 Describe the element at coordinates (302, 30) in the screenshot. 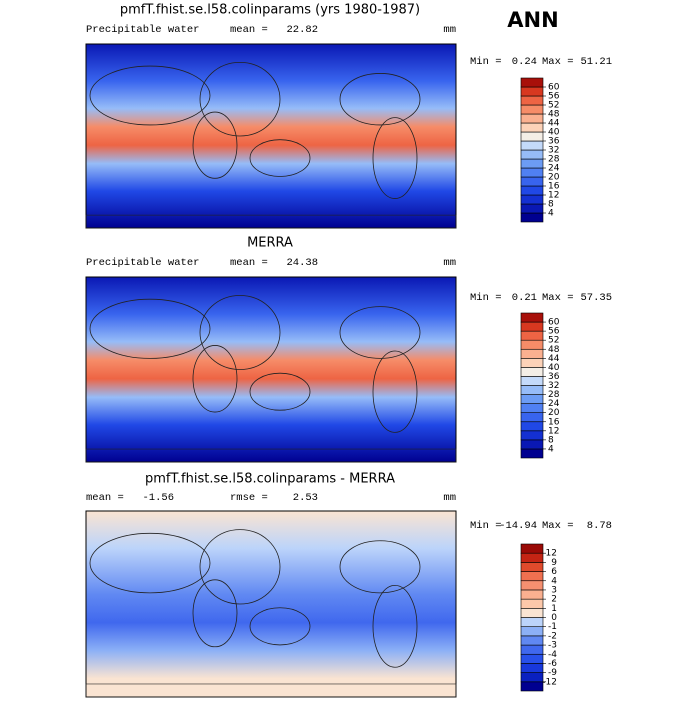

I see `stat-value: 22.82` at that location.